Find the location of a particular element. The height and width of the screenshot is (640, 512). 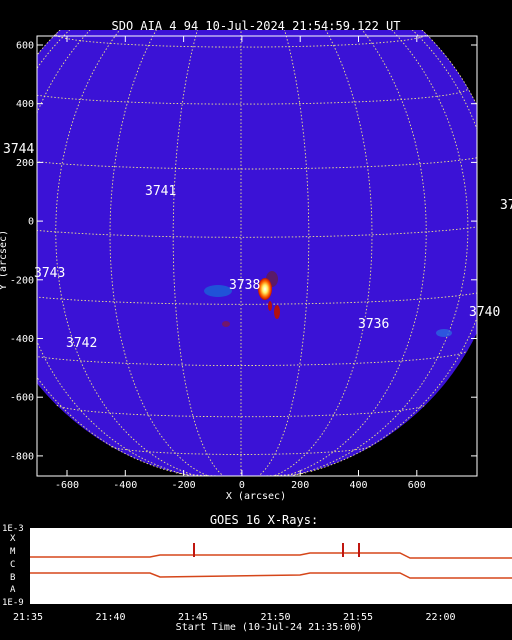

x-tick-label: 200 is located at coordinates (300, 485).